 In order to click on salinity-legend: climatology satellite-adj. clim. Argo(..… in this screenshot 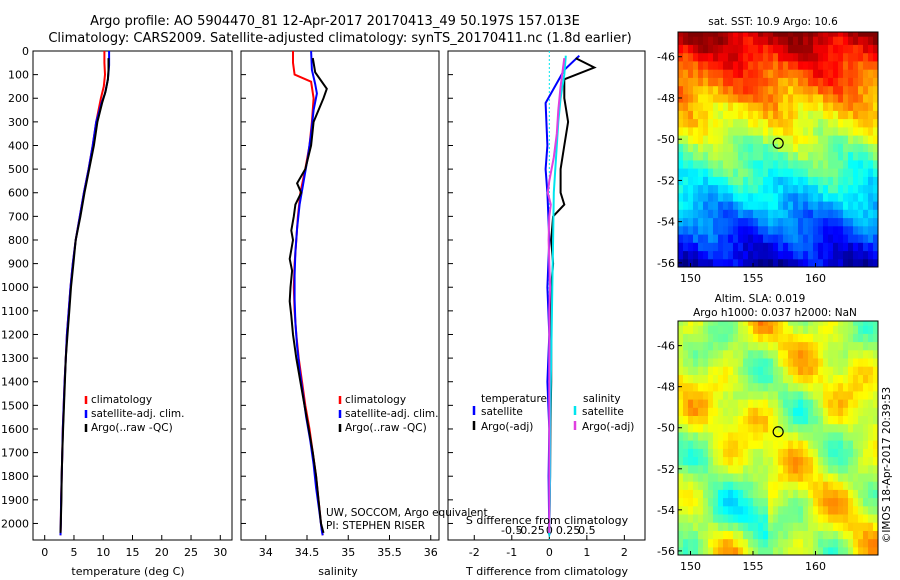, I will do `click(388, 414)`.